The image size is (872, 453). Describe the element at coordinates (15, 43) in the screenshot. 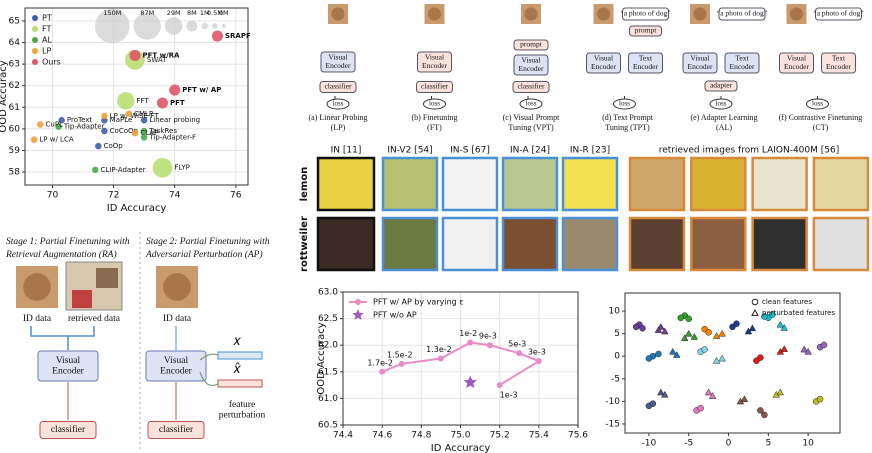

I see `y-tick-label: 64` at that location.